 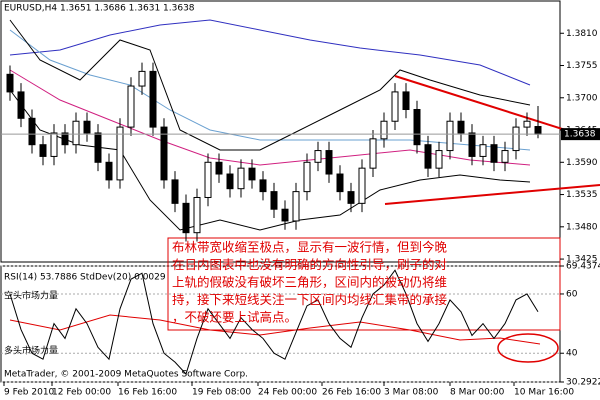 I want to click on x-tick-label: 9 Feb 2010, so click(x=29, y=393).